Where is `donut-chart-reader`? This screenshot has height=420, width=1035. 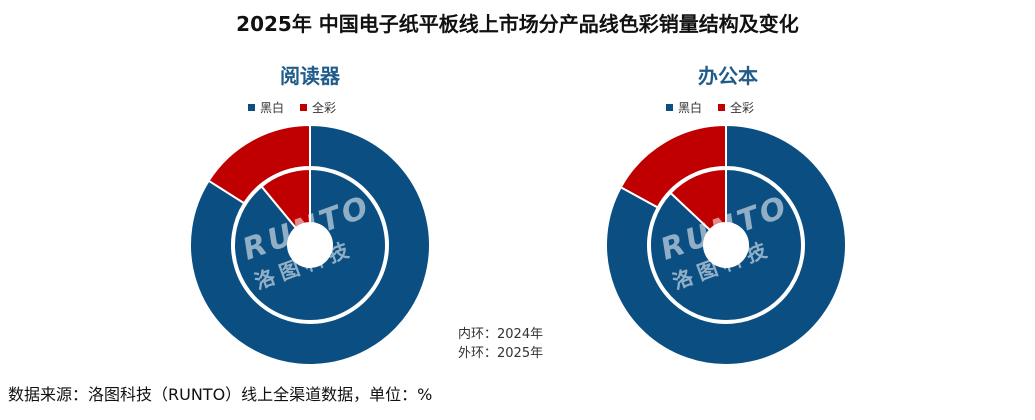 donut-chart-reader is located at coordinates (310, 244).